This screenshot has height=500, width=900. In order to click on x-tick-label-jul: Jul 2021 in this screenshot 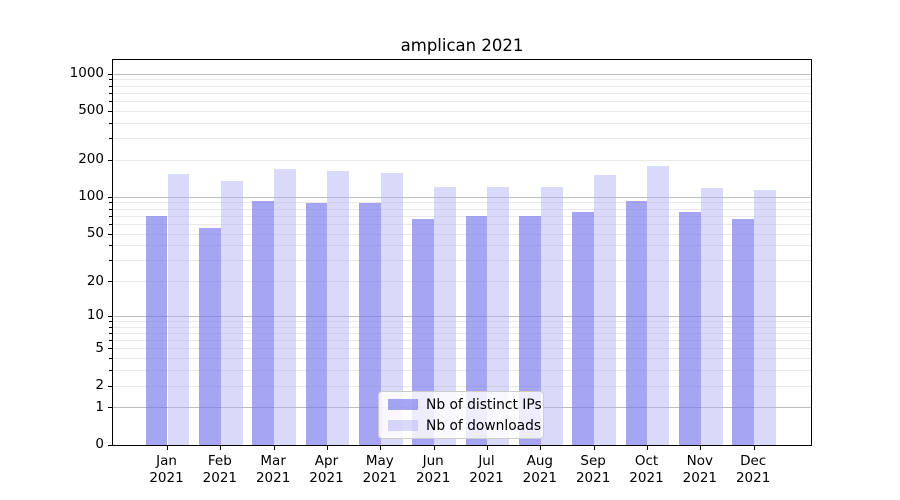, I will do `click(486, 469)`.